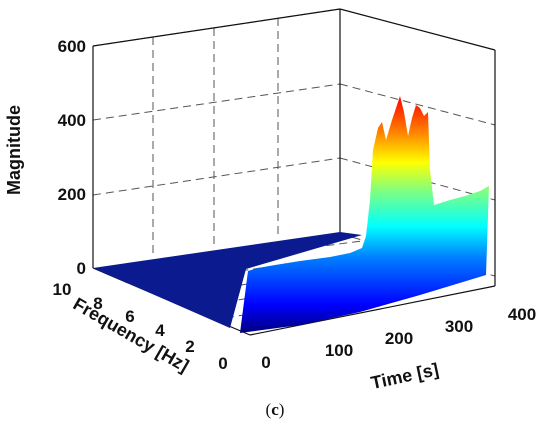  Describe the element at coordinates (72, 120) in the screenshot. I see `z-tick-label: 400` at that location.